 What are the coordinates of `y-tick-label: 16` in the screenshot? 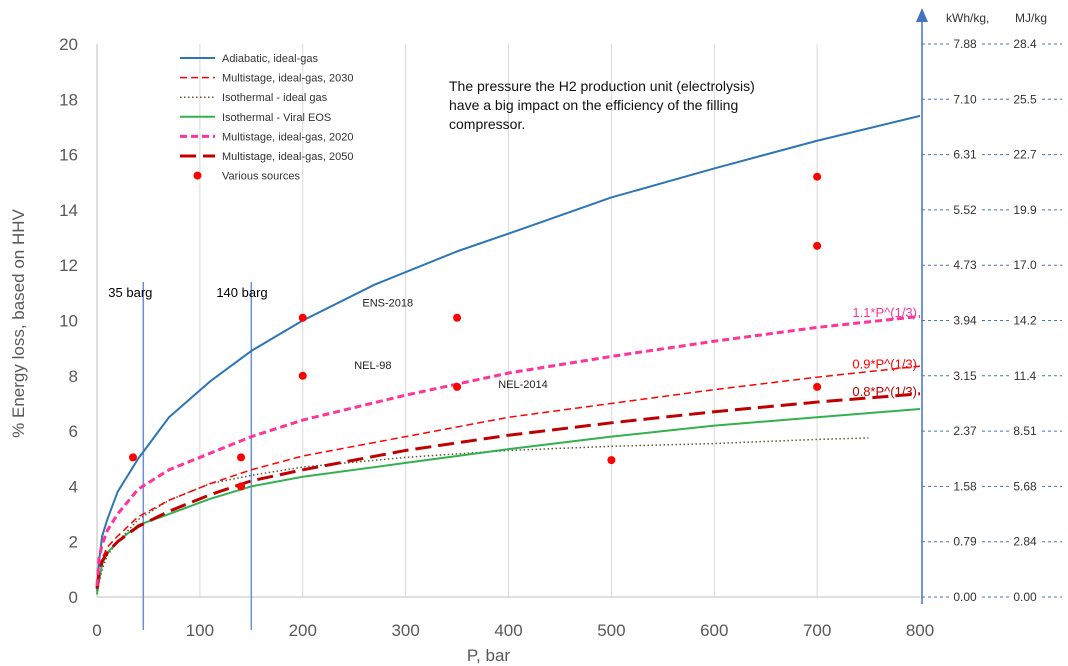 It's located at (68, 155).